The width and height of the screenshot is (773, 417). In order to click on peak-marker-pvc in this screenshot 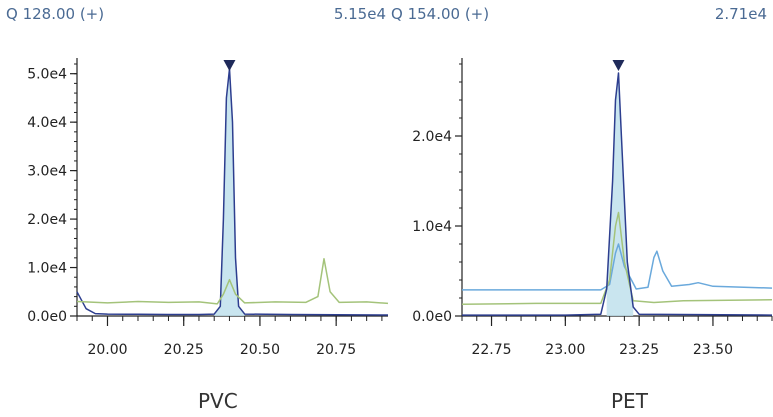, I will do `click(229, 65)`.